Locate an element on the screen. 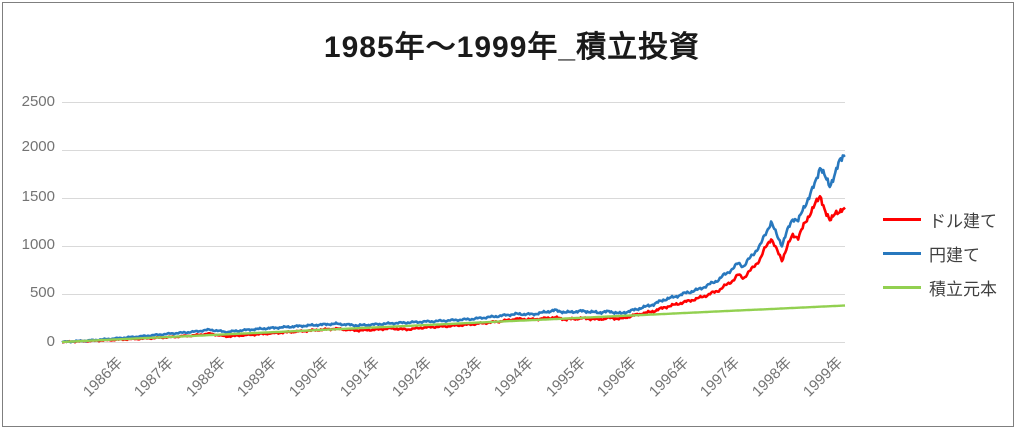 The image size is (1024, 438). y-axis-tick-label: 2000 is located at coordinates (38, 146).